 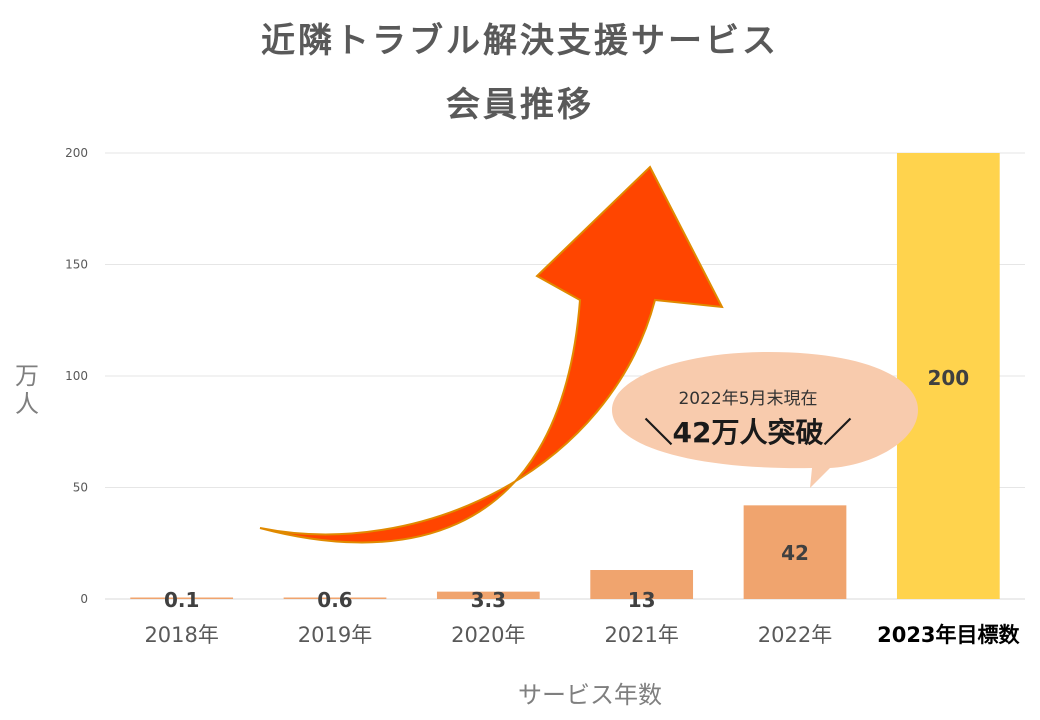 I want to click on x-tick-label: 2022年, so click(x=795, y=635).